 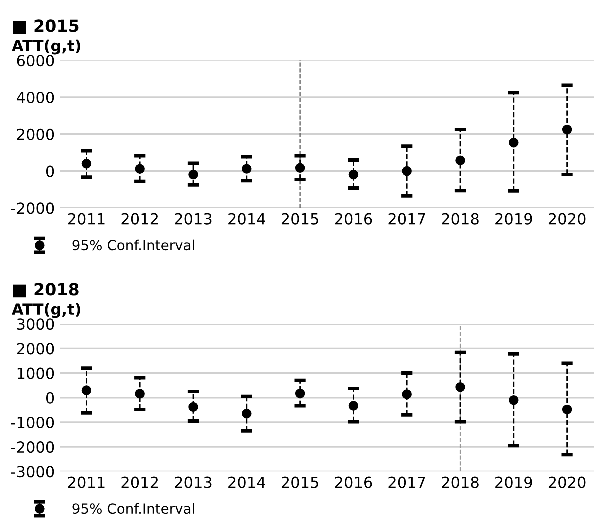 What do you see at coordinates (35, 61) in the screenshot?
I see `y-tick-label: 6000` at bounding box center [35, 61].